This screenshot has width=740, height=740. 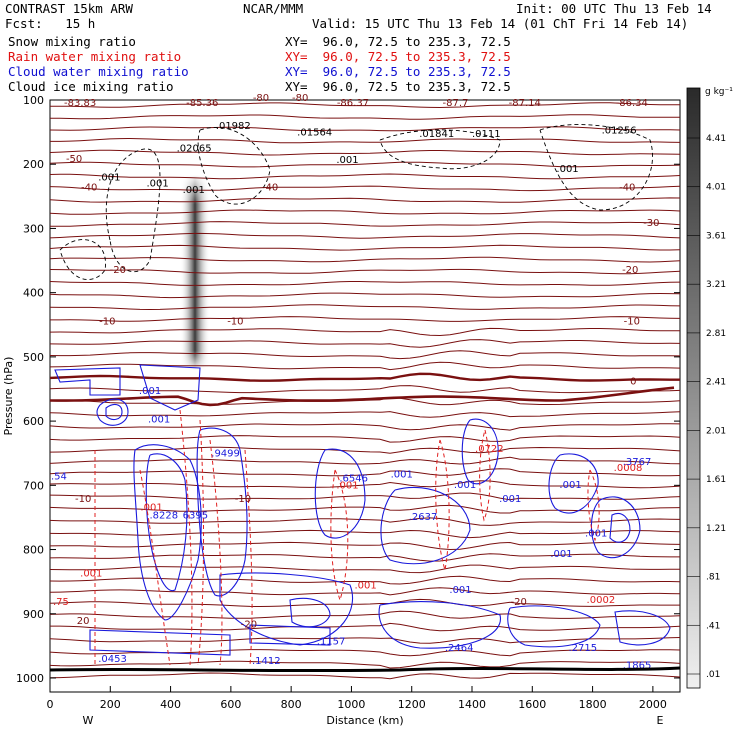 I want to click on y-tick-label: 200, so click(x=33, y=164).